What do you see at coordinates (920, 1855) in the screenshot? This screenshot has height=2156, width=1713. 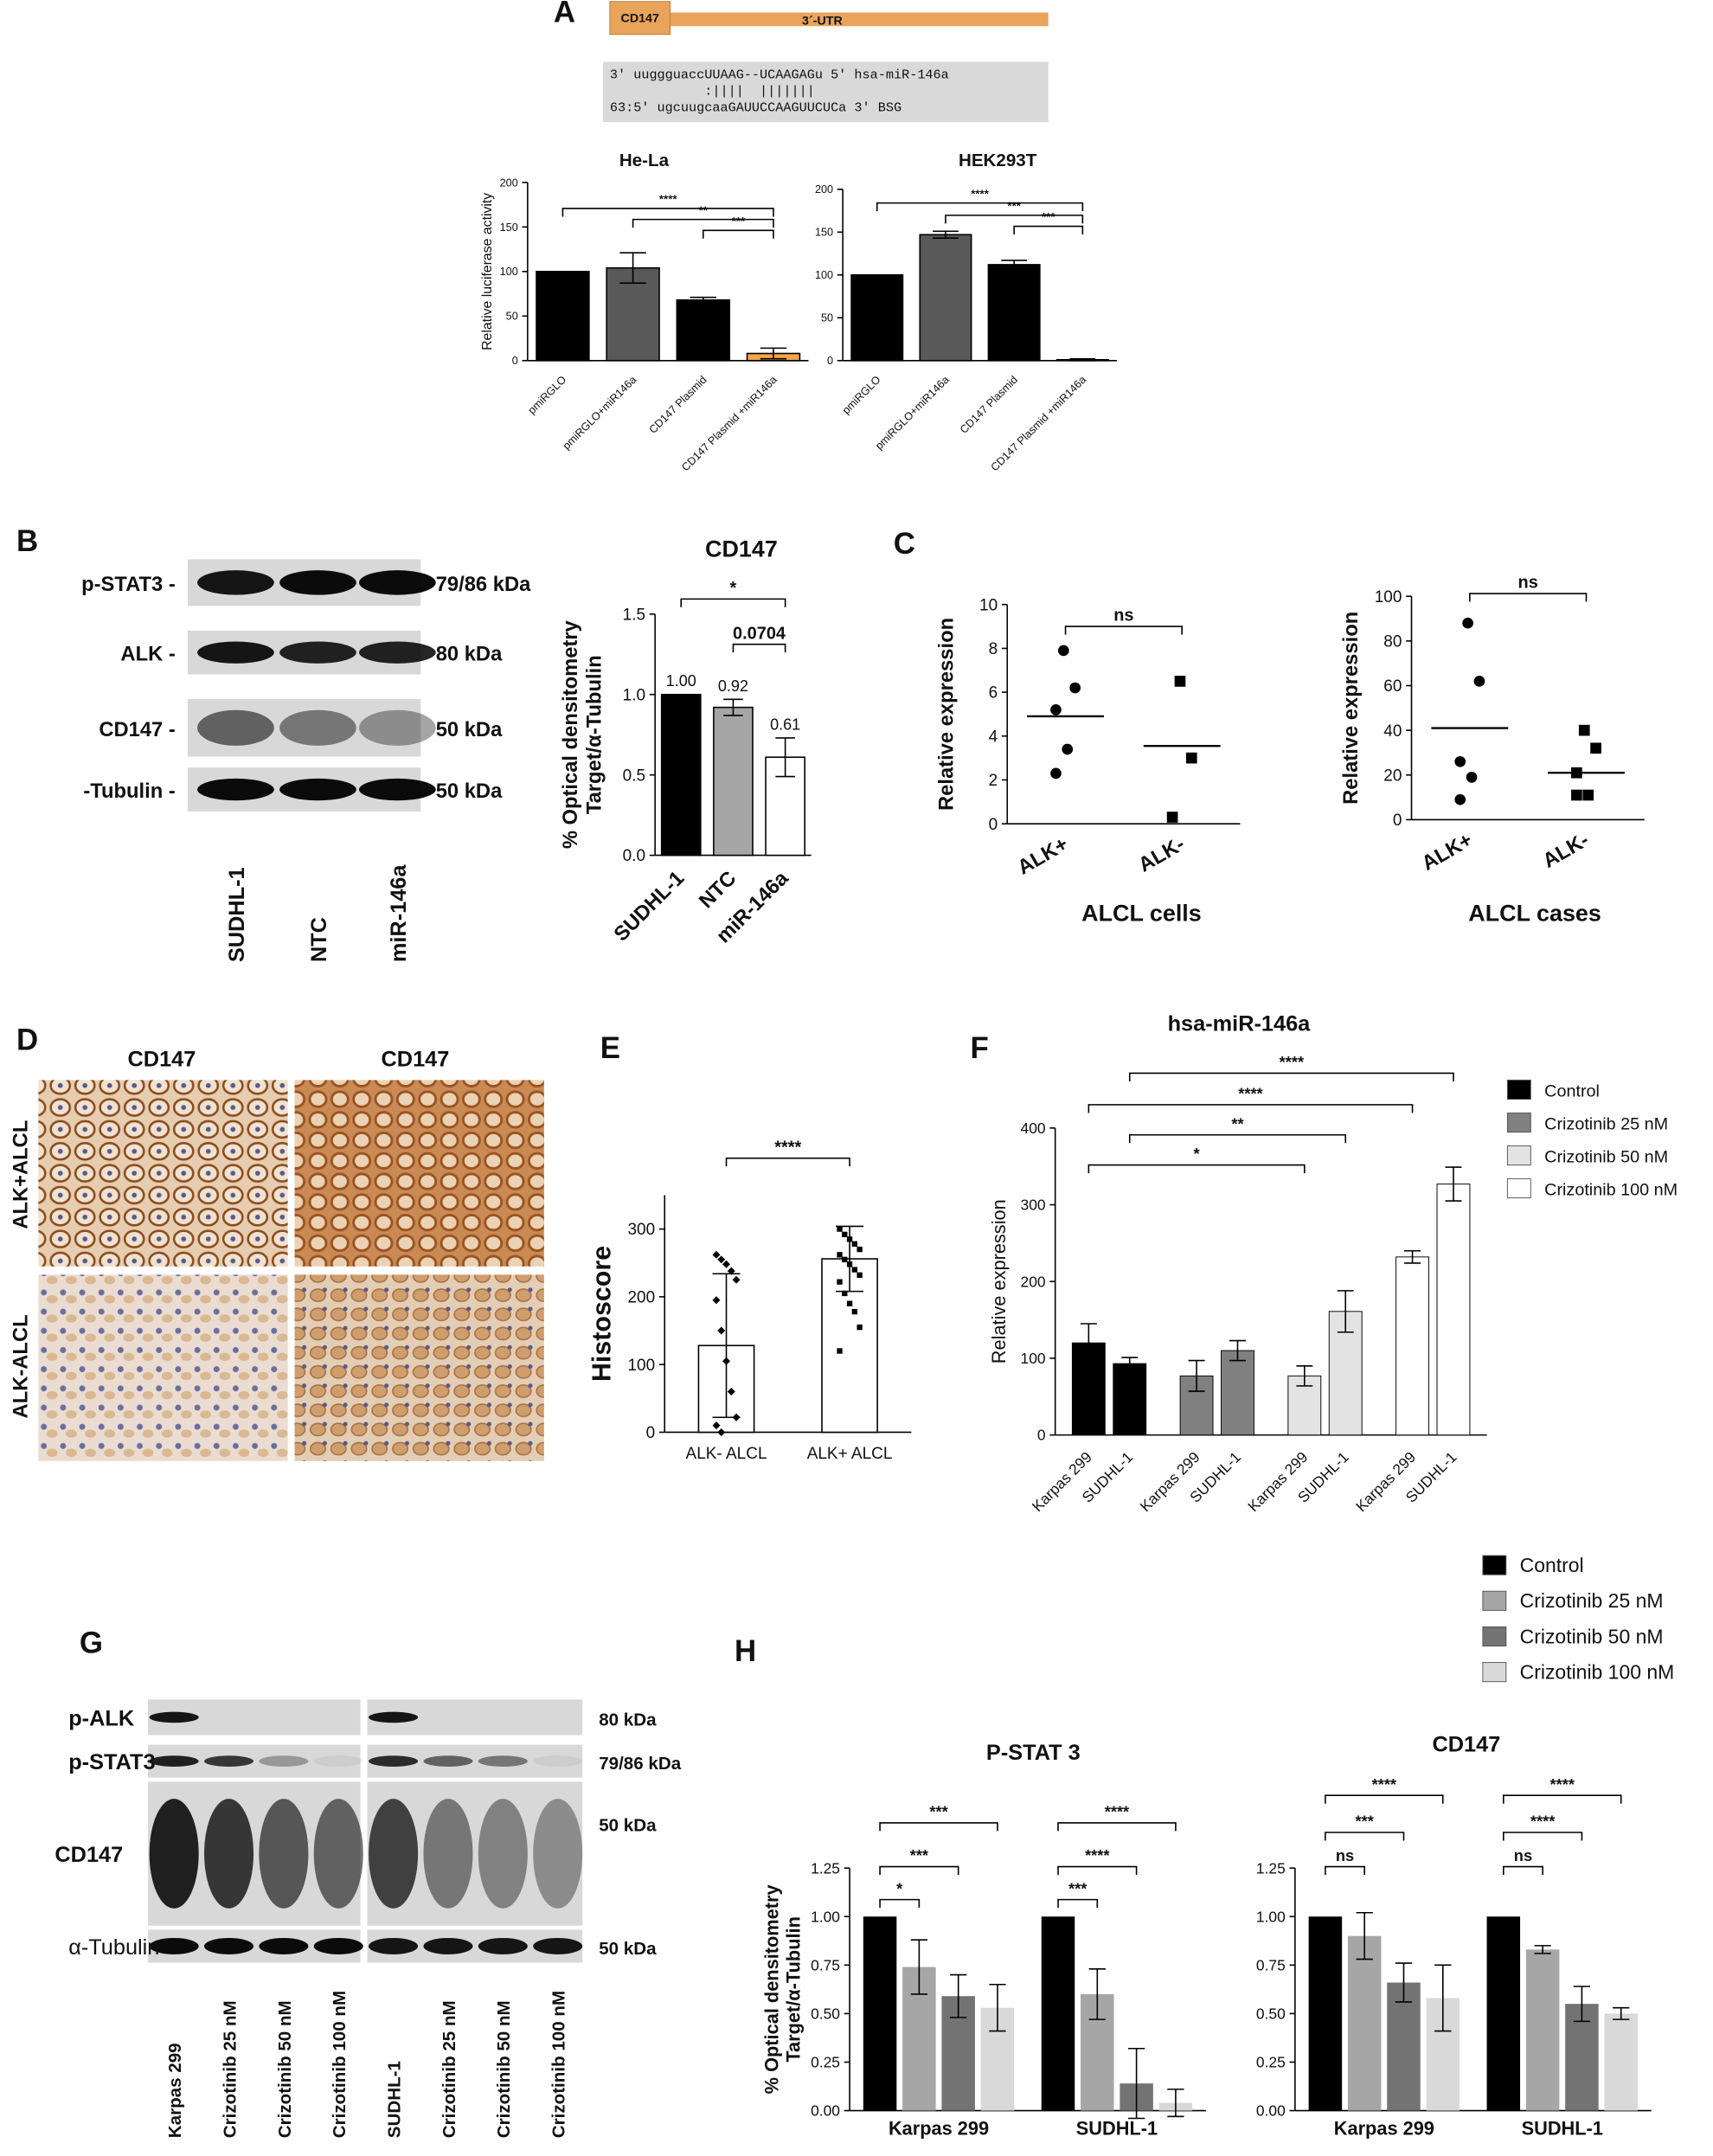 I see `significance-label: ***` at bounding box center [920, 1855].